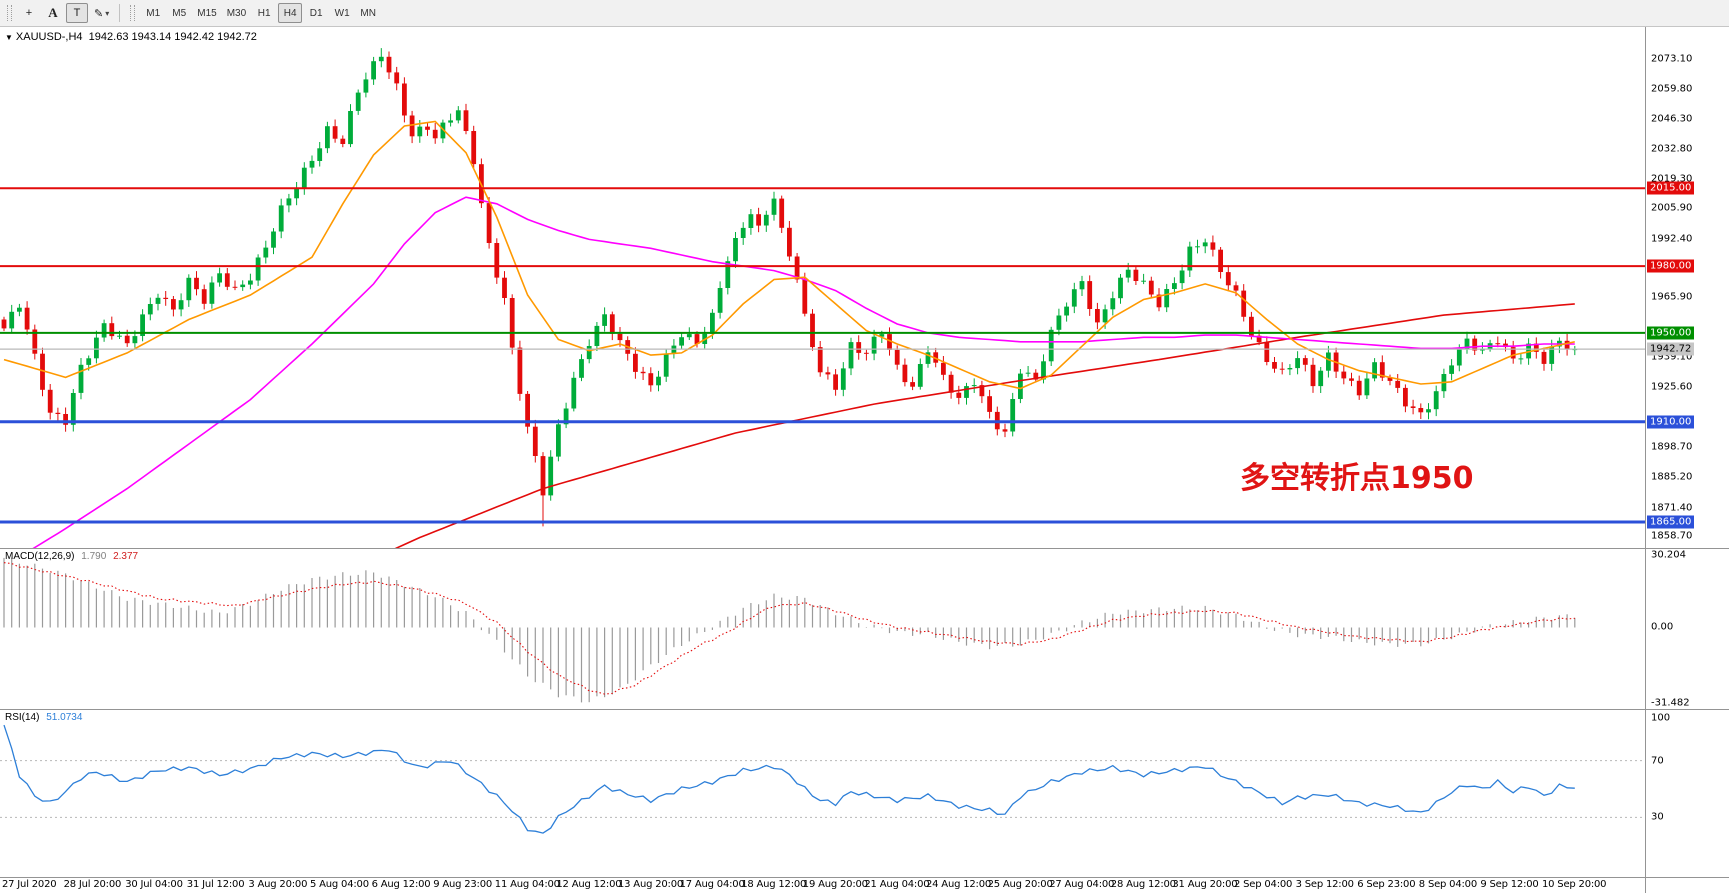  What do you see at coordinates (1672, 179) in the screenshot?
I see `price-tick: 2019.30` at bounding box center [1672, 179].